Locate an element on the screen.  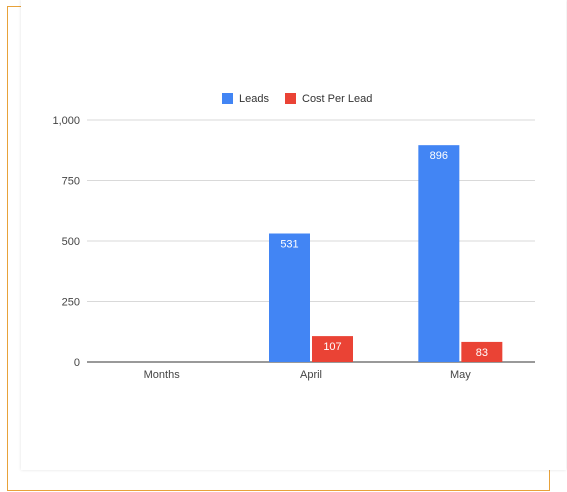
y-tick-label: 750 is located at coordinates (71, 182).